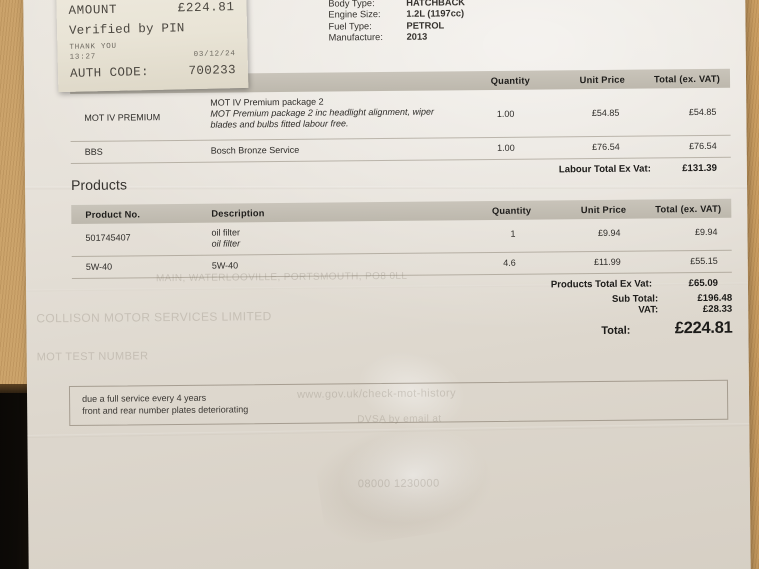  I want to click on products-row-unit-price: £11.99, so click(607, 262).